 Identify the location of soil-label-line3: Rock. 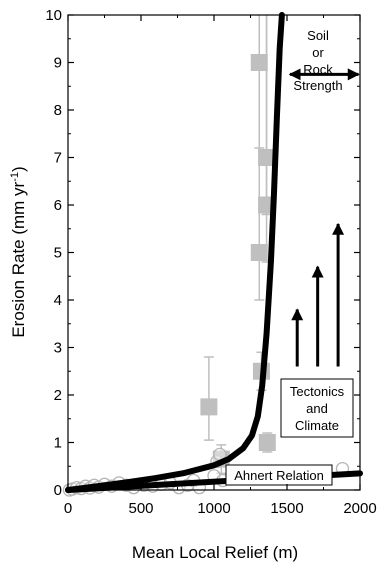
(318, 69).